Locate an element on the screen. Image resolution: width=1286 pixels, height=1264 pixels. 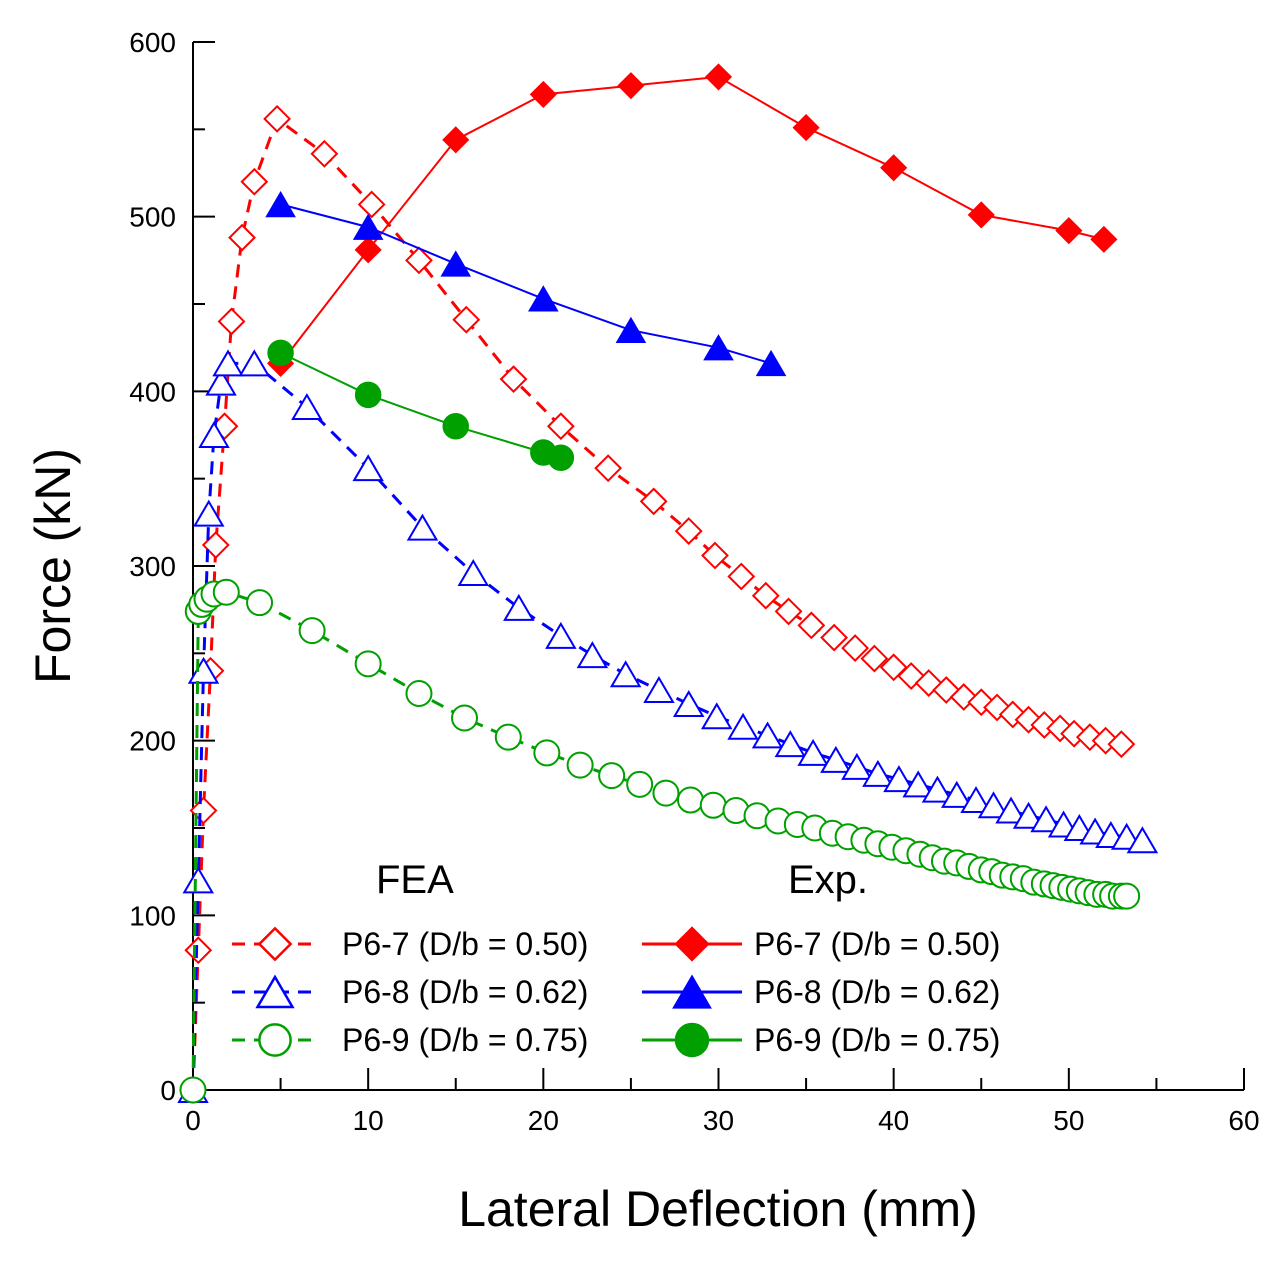
y-tick-label: 600 is located at coordinates (152, 42).